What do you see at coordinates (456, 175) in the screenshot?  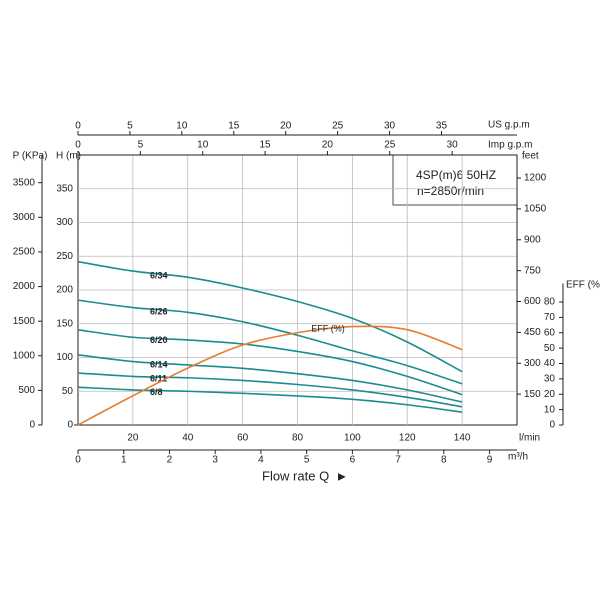 I see `chart-title: 4SP(m)6 50HZ` at bounding box center [456, 175].